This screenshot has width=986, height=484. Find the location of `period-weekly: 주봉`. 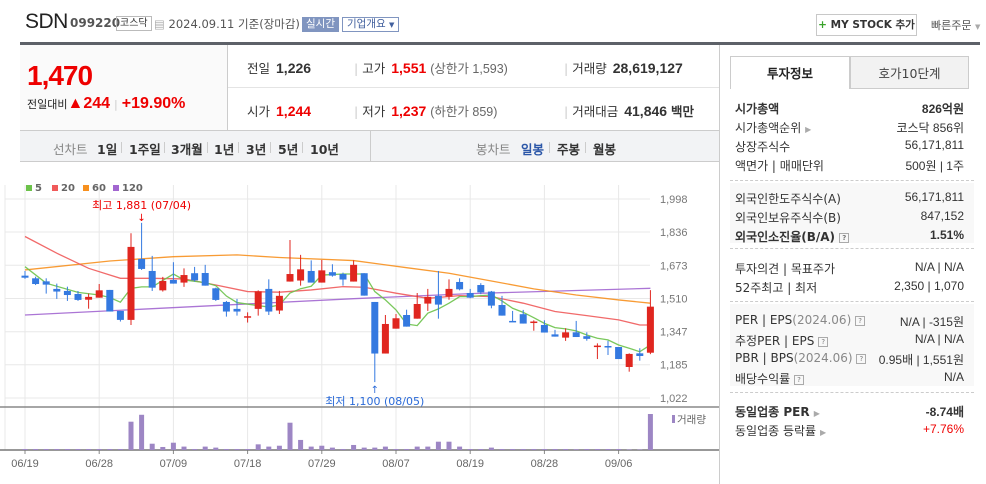

period-weekly: 주봉 is located at coordinates (569, 149).